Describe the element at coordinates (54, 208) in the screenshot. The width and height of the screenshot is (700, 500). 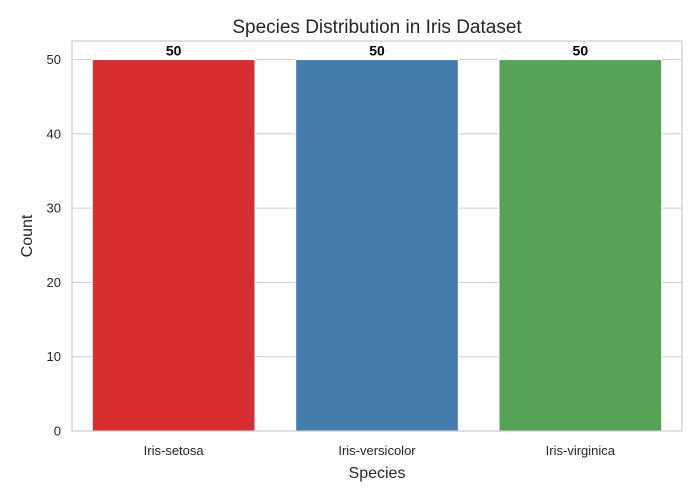
I see `y-tick-label: 30` at that location.